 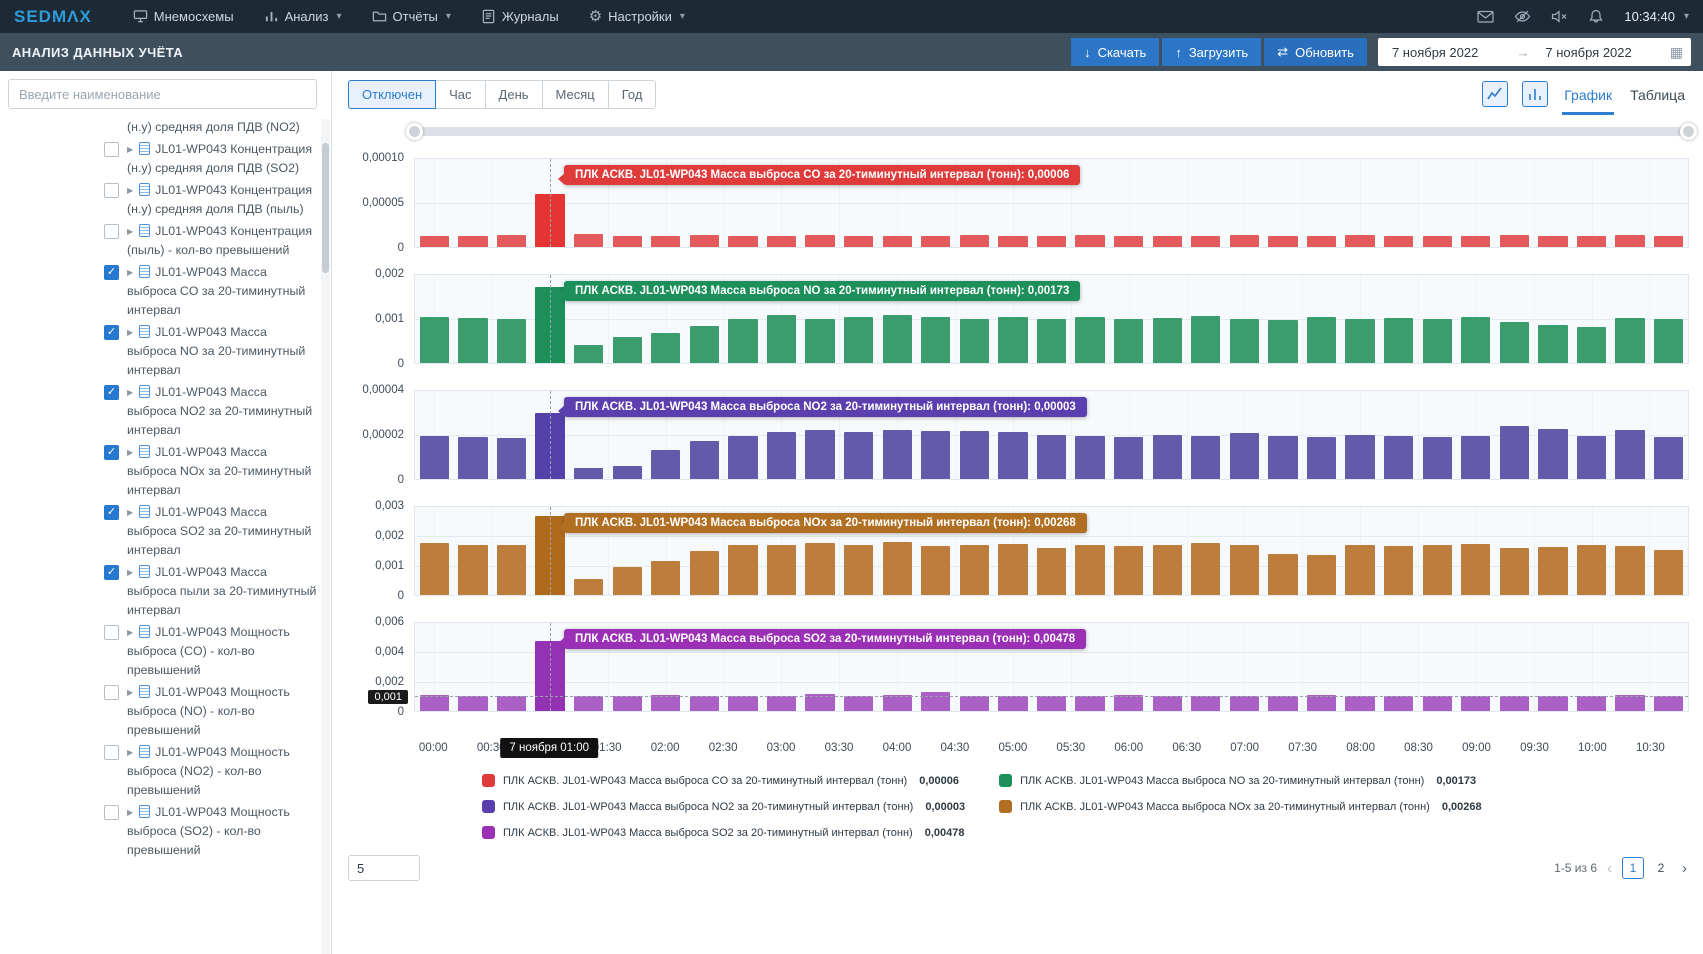 I want to click on refresh-button: ⇄ Обновить, so click(x=1315, y=52).